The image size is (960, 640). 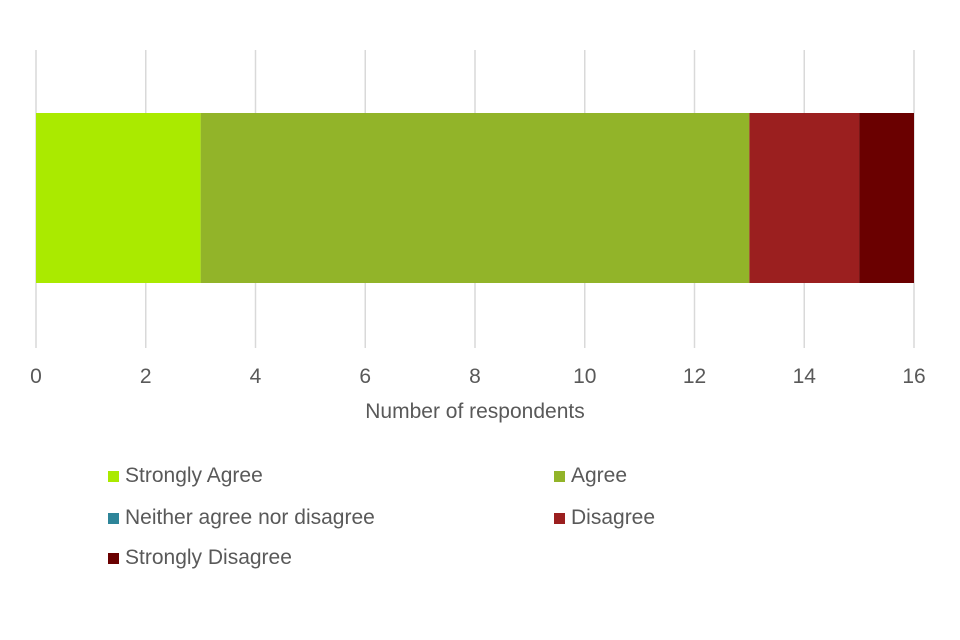 What do you see at coordinates (913, 376) in the screenshot?
I see `x-tick-label: 16` at bounding box center [913, 376].